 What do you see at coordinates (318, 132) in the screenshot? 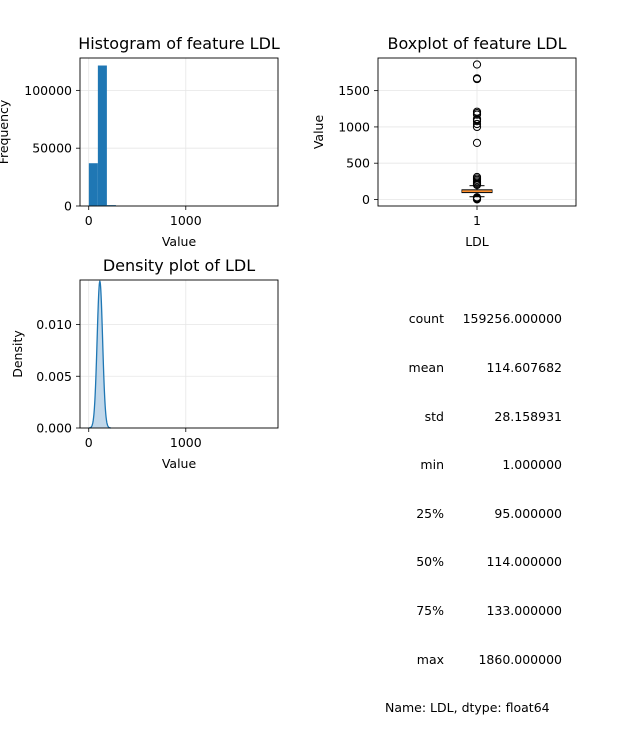
I see `y-axis-label: Value` at bounding box center [318, 132].